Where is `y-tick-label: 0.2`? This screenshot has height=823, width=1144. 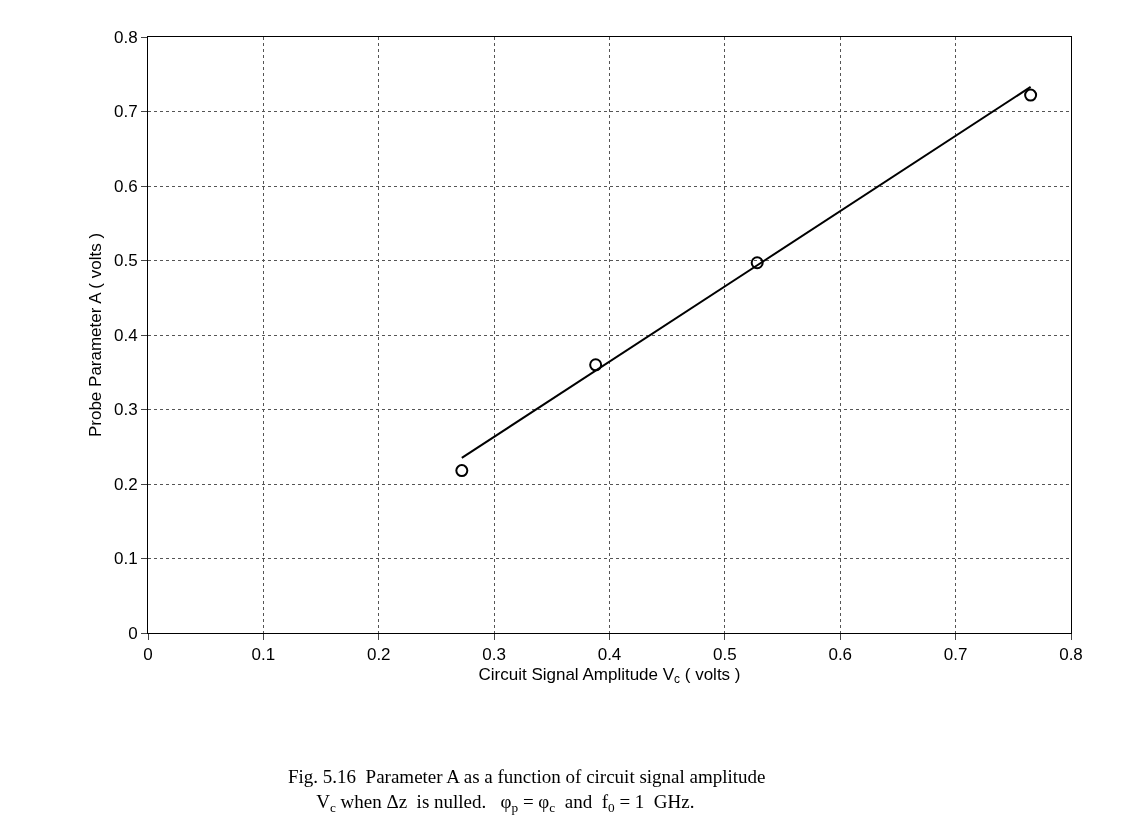
y-tick-label: 0.2 is located at coordinates (125, 484).